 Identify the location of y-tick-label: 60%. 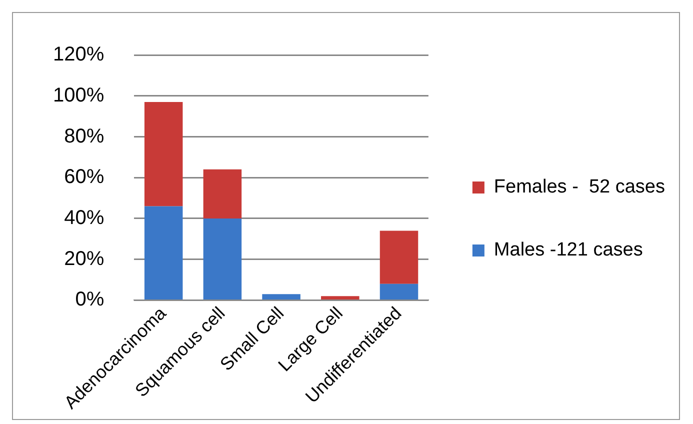
(84, 177).